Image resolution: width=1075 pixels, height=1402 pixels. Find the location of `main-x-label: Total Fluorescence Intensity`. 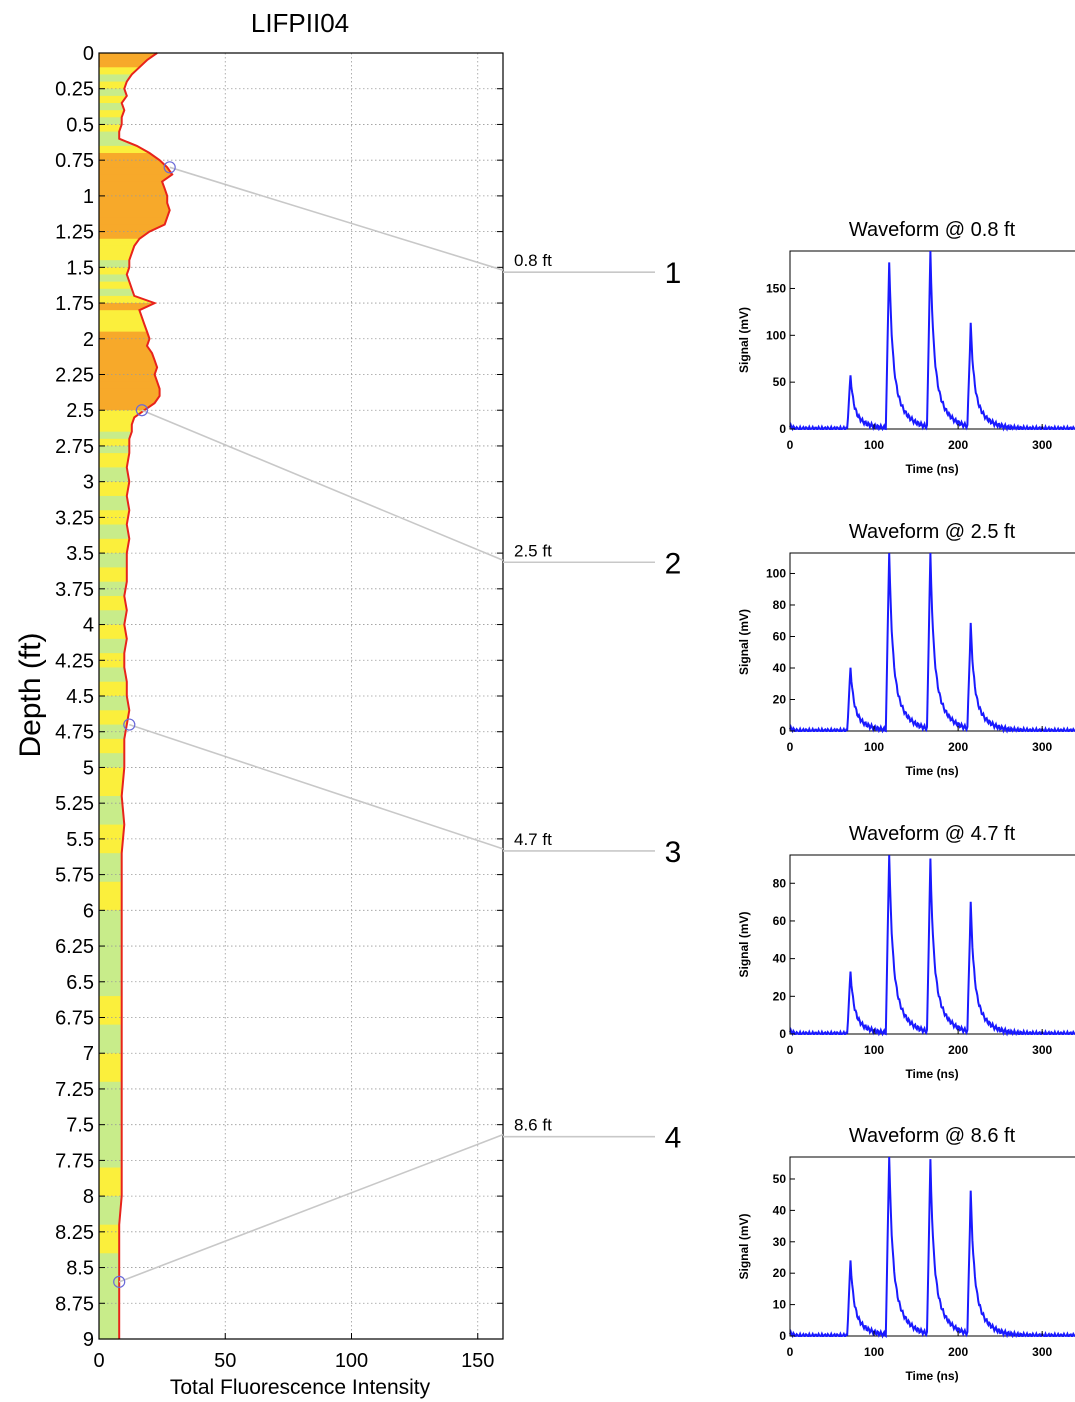

main-x-label: Total Fluorescence Intensity is located at coordinates (300, 1387).